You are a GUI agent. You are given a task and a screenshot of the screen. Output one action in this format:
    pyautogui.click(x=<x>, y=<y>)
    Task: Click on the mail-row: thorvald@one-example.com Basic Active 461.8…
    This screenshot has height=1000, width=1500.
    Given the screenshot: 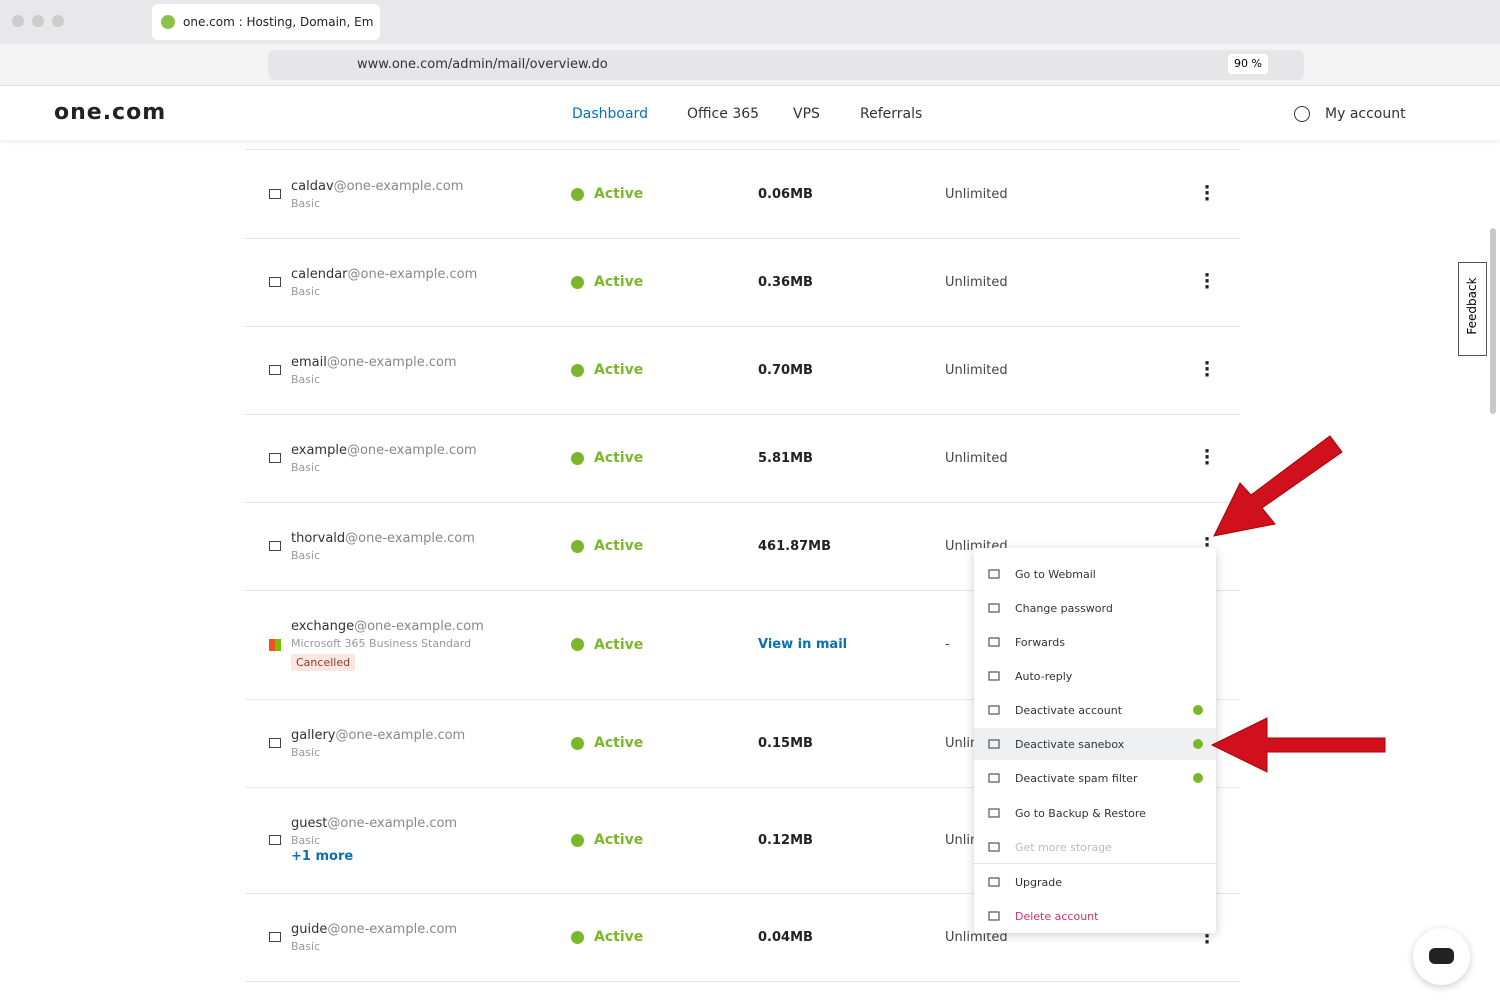 What is the action you would take?
    pyautogui.click(x=742, y=546)
    